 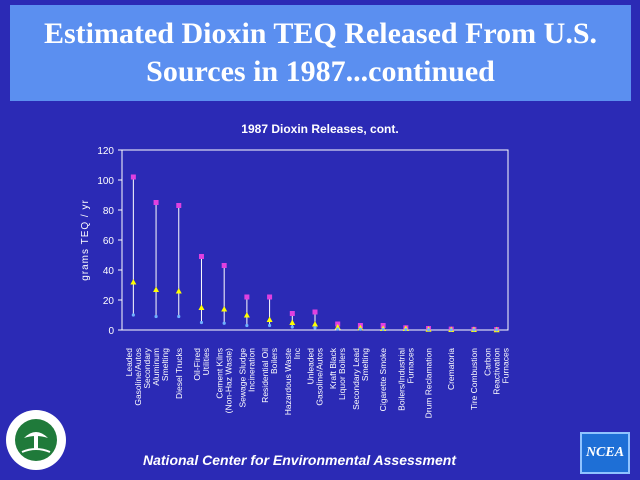 What do you see at coordinates (105, 181) in the screenshot?
I see `y-tick-label: 100` at bounding box center [105, 181].